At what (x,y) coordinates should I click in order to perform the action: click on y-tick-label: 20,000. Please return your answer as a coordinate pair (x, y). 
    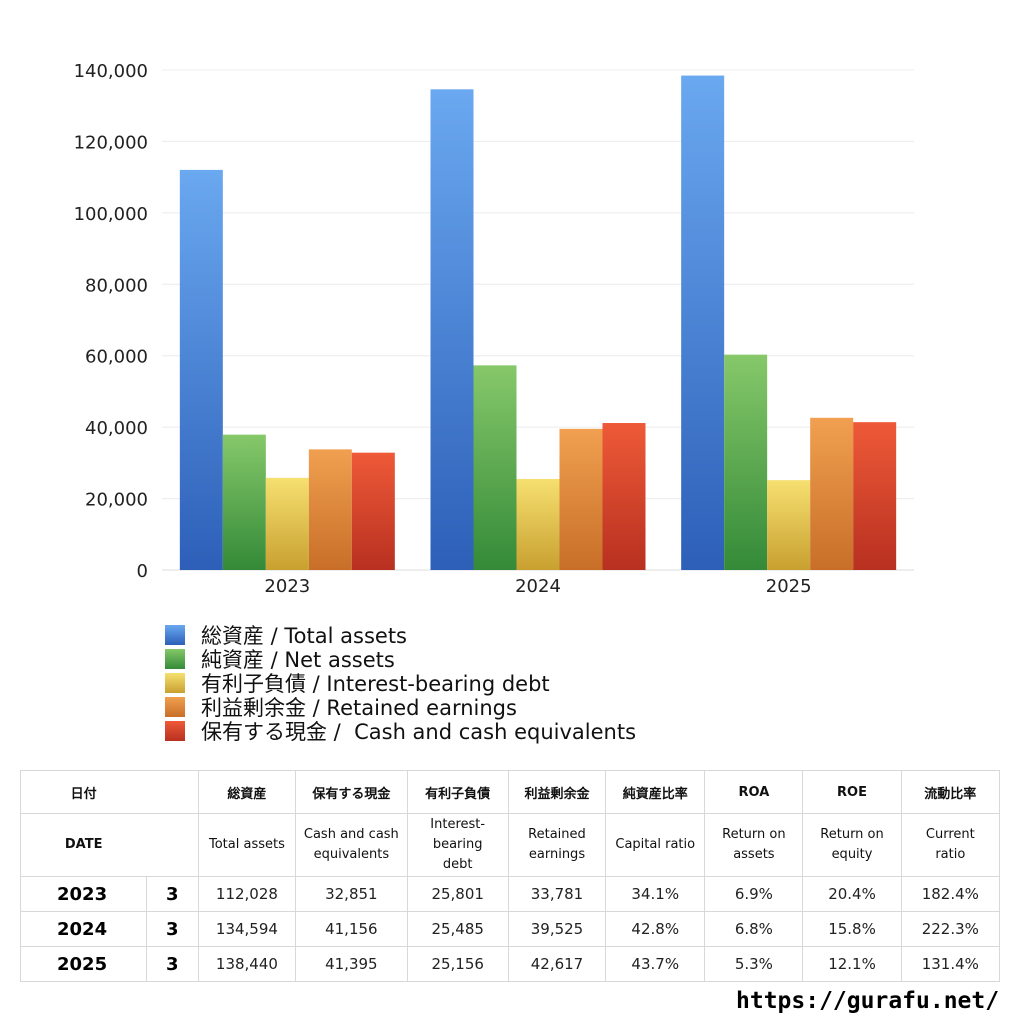
    Looking at the image, I should click on (116, 500).